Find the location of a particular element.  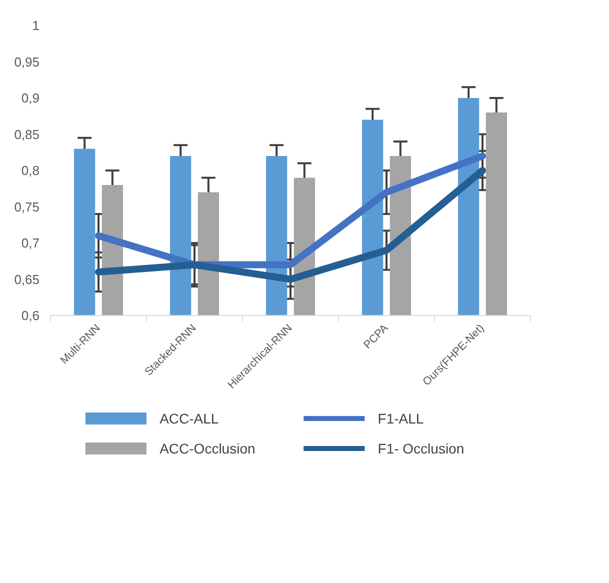

y-tick-label: 0,8 is located at coordinates (30, 170).